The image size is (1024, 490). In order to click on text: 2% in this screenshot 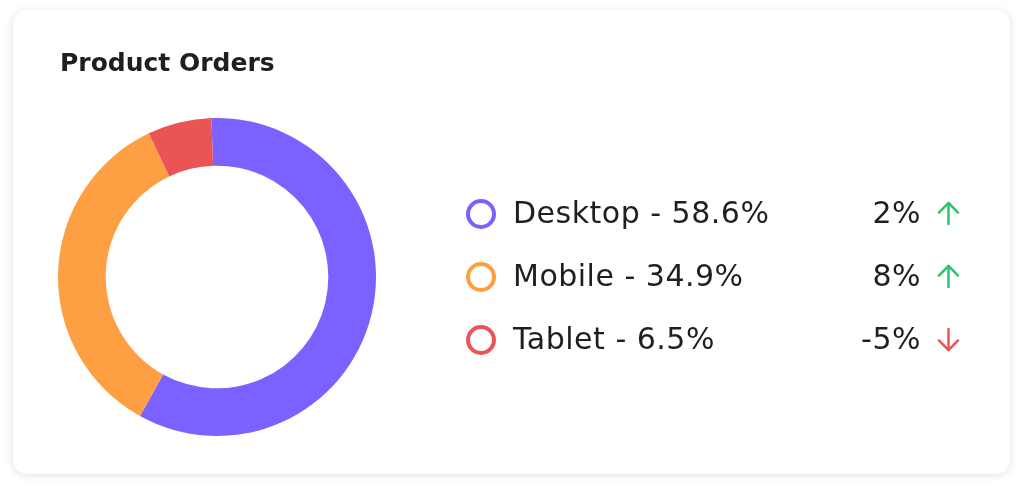, I will do `click(896, 213)`.